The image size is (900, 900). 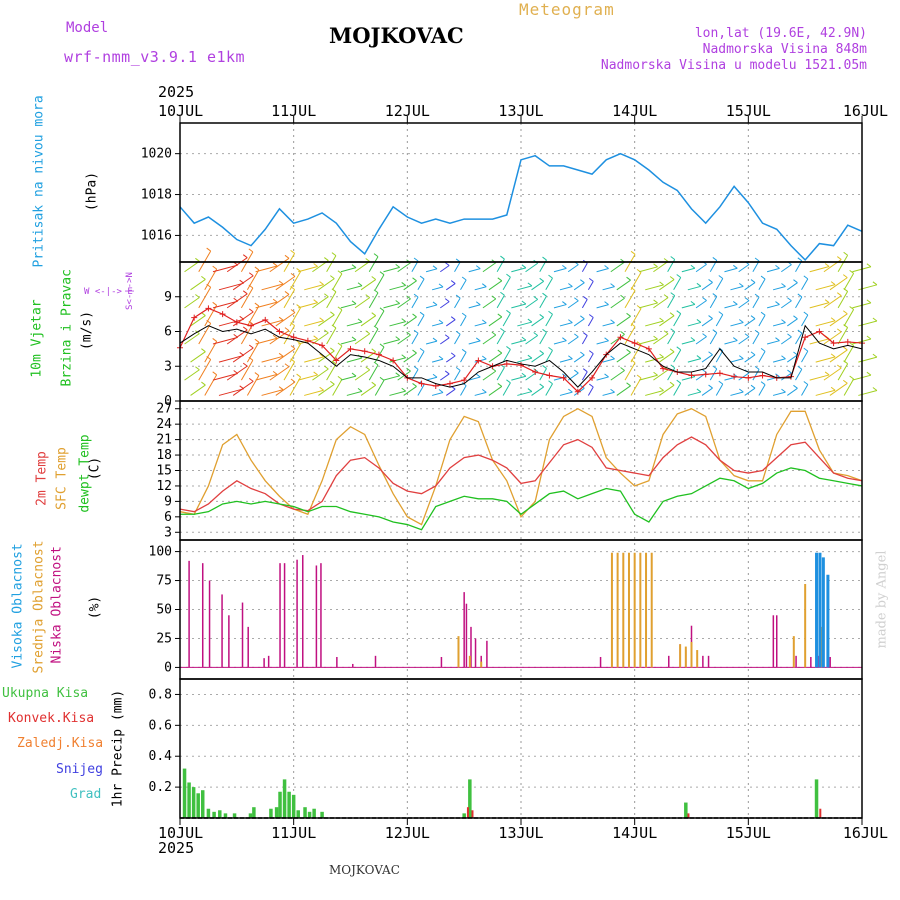 I want to click on time-label-bottom: 13JUL, so click(x=520, y=833).